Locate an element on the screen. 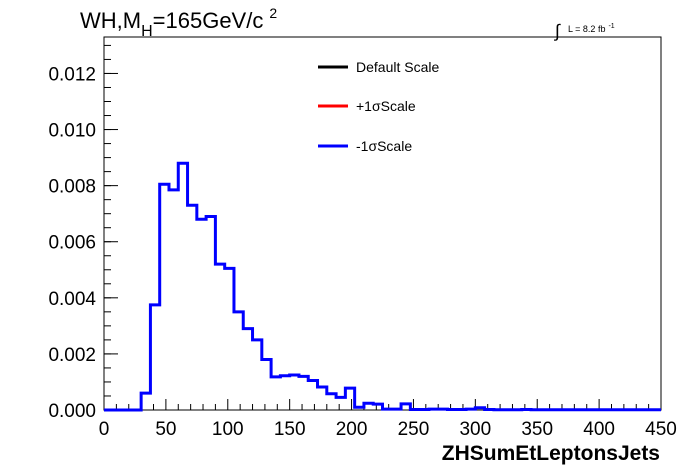 This screenshot has width=696, height=472. y-tick-label: 0.004 is located at coordinates (72, 299).